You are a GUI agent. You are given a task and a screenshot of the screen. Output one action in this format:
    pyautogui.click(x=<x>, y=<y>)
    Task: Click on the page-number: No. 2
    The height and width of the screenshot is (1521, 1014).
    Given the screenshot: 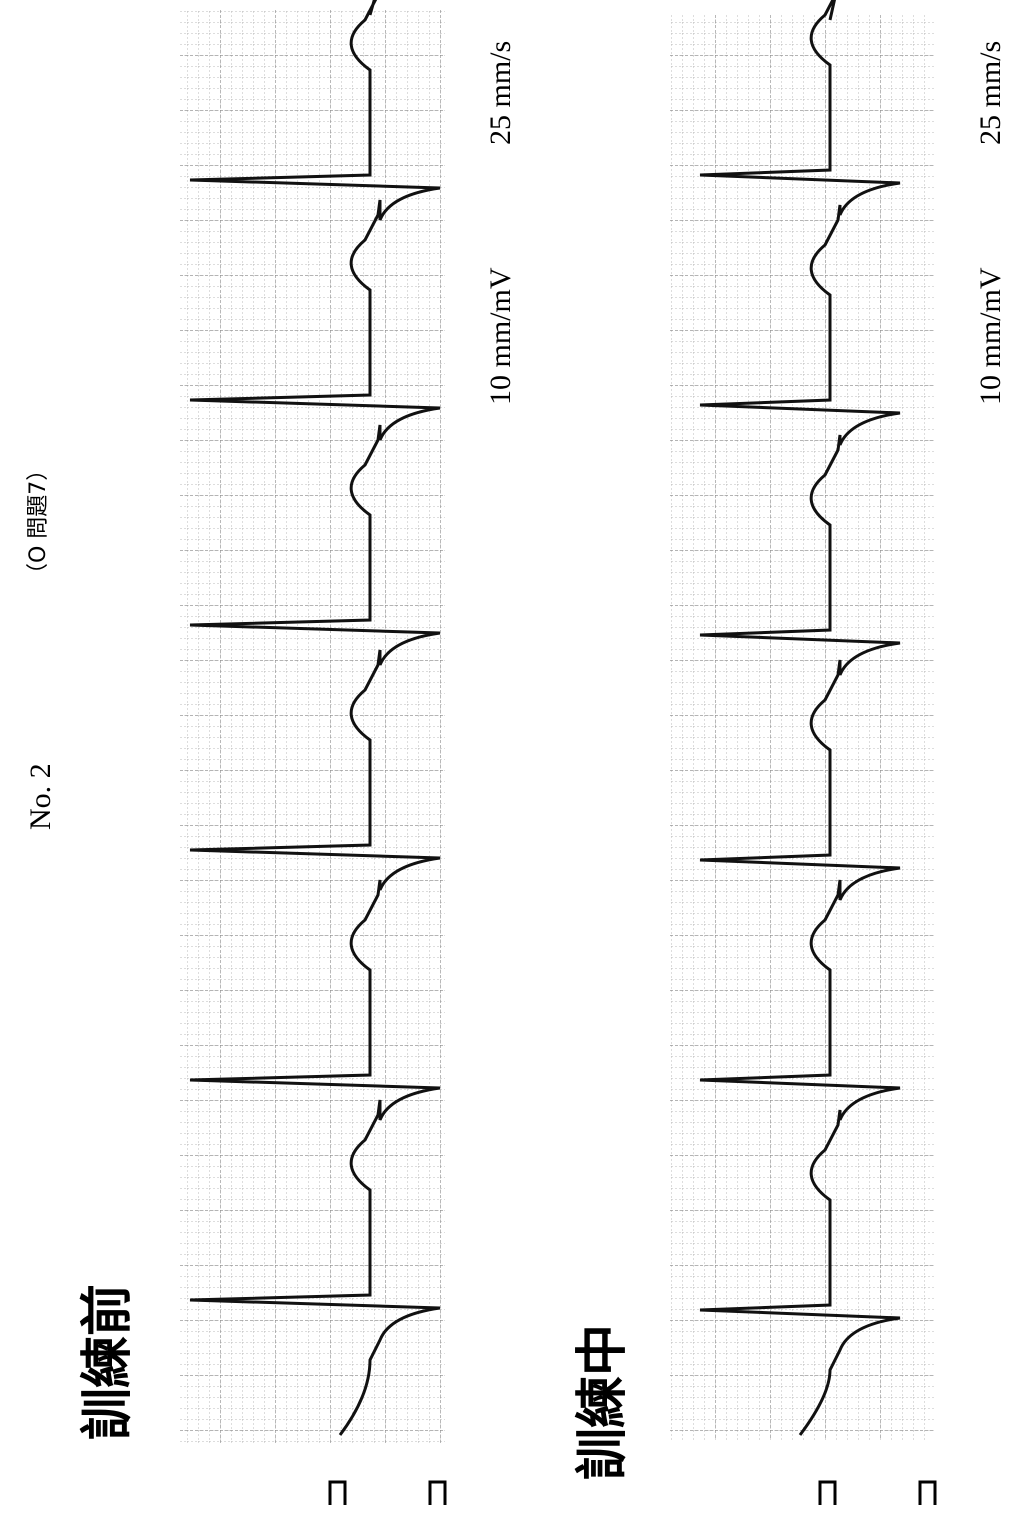 What is the action you would take?
    pyautogui.click(x=40, y=796)
    